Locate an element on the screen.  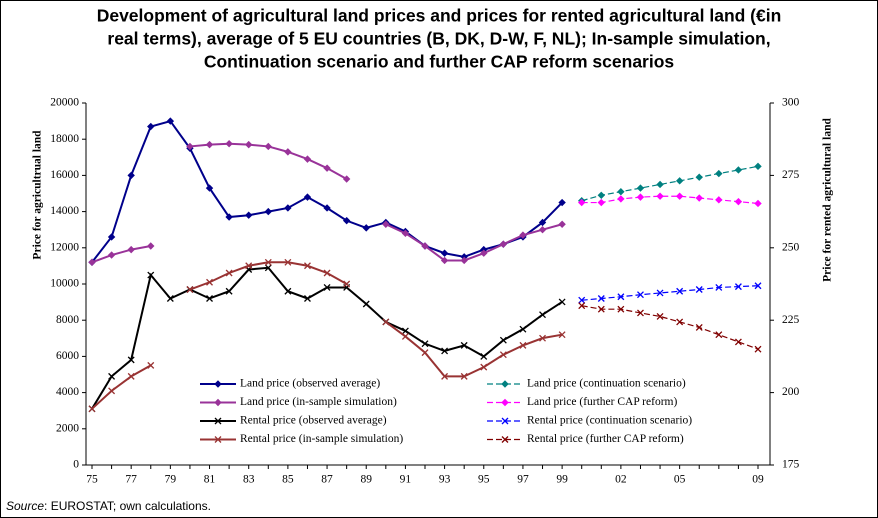
legend-label: Land price (in-sample simulation) is located at coordinates (318, 402).